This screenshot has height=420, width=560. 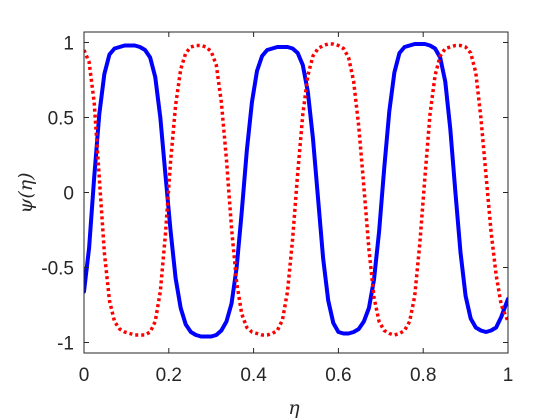 What do you see at coordinates (57, 269) in the screenshot?
I see `y-tick-label: -0.5` at bounding box center [57, 269].